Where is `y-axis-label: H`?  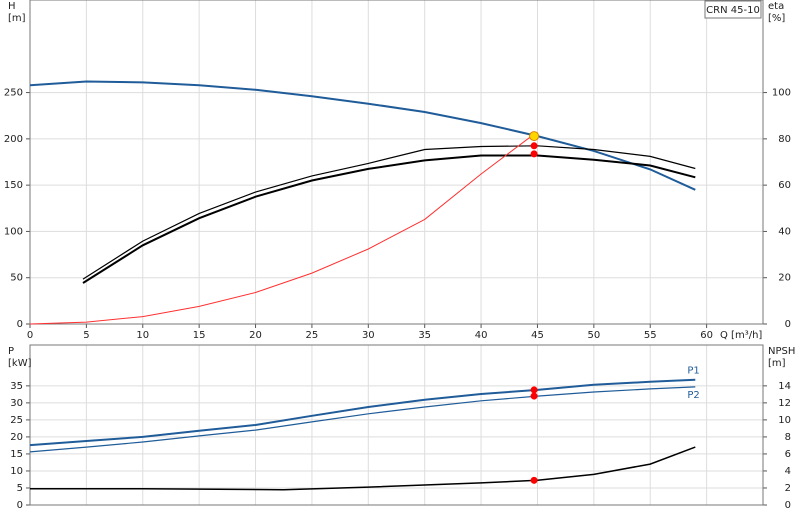
y-axis-label: H is located at coordinates (12, 6).